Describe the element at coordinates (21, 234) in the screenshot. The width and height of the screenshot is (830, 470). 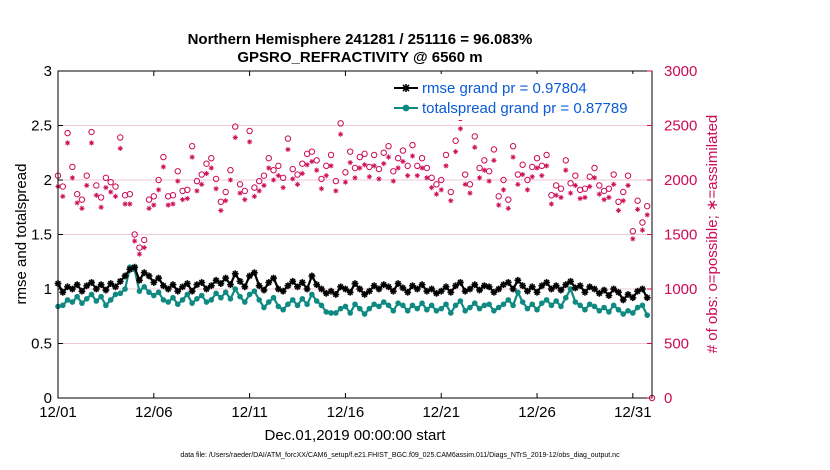
I see `y-axis-label-left: rmse and totalspread` at that location.